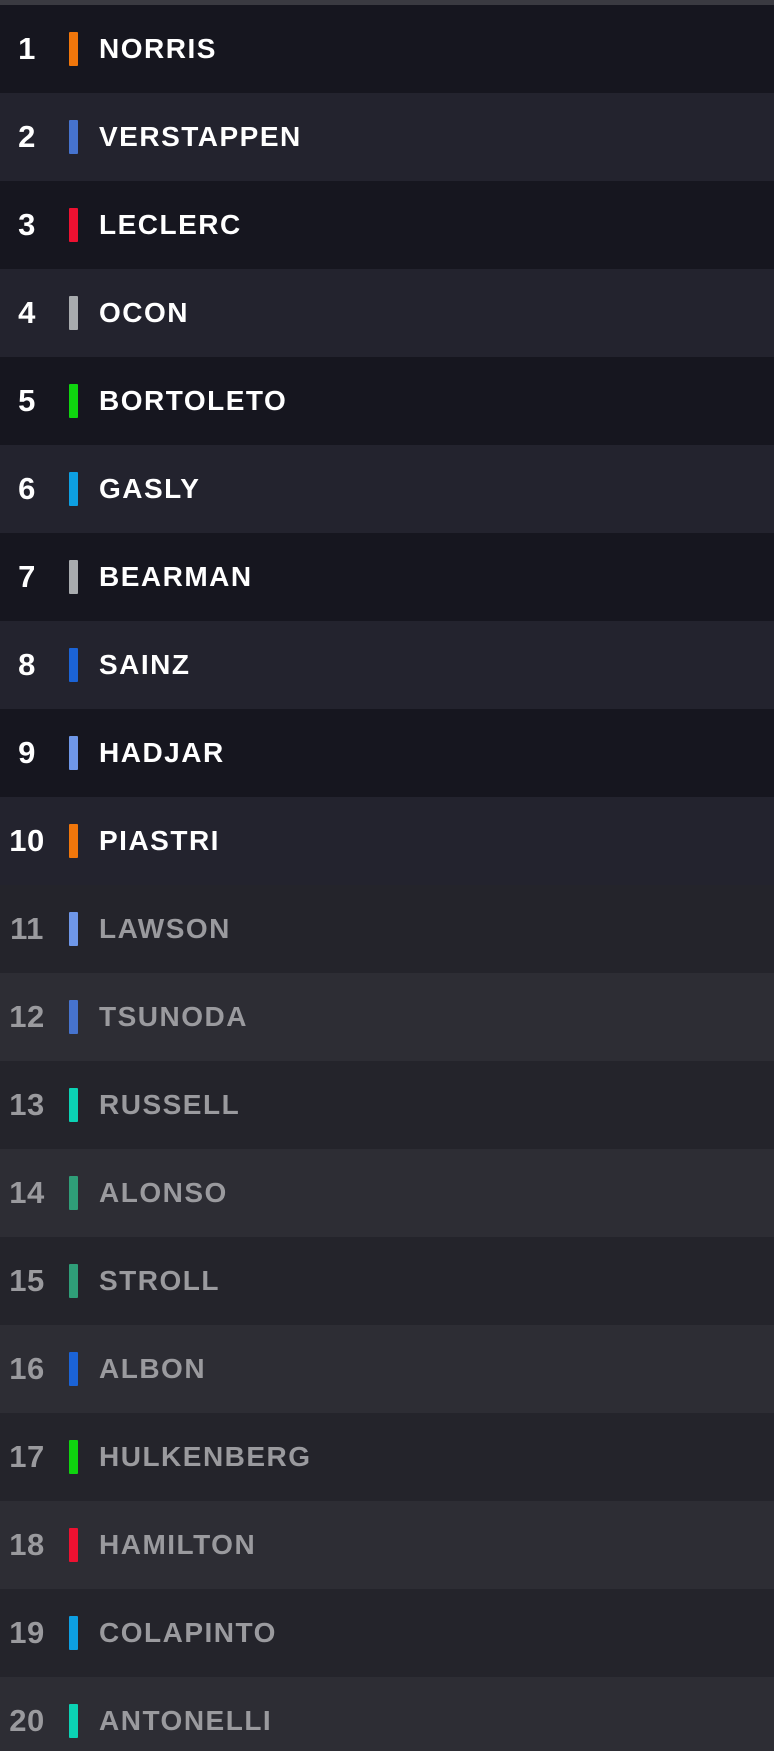 This screenshot has width=774, height=1751. I want to click on position-number: 6, so click(27, 488).